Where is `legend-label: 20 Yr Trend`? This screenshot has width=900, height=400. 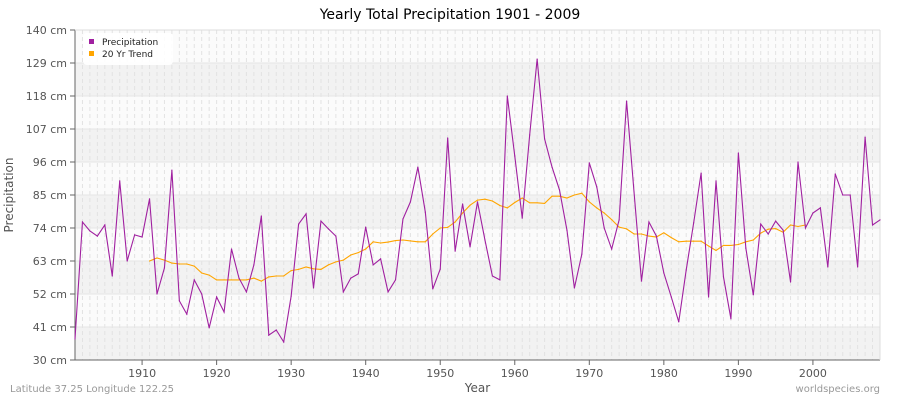 legend-label: 20 Yr Trend is located at coordinates (127, 55).